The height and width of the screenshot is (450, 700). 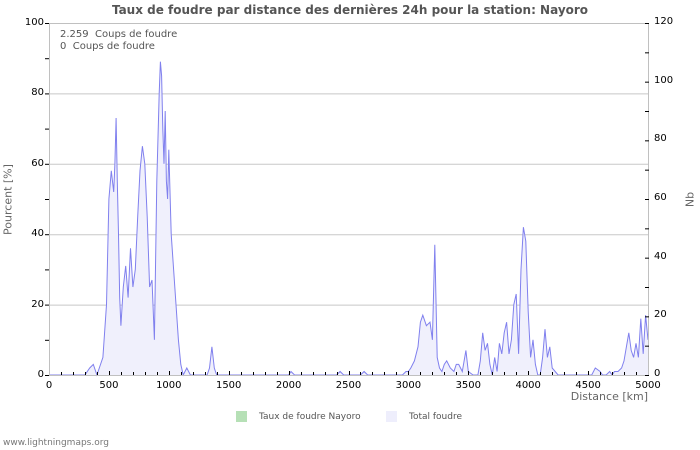 I want to click on legend-item-nayoro: Taux de foudre Nayoro, so click(x=298, y=416).